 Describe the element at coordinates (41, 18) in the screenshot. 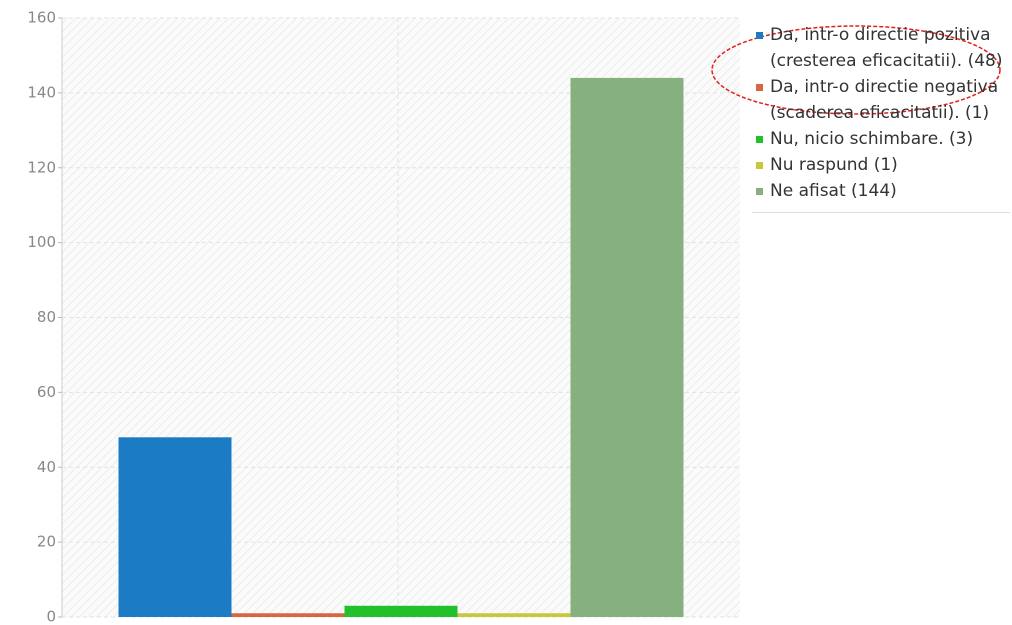

I see `y-tick-label: 160` at that location.